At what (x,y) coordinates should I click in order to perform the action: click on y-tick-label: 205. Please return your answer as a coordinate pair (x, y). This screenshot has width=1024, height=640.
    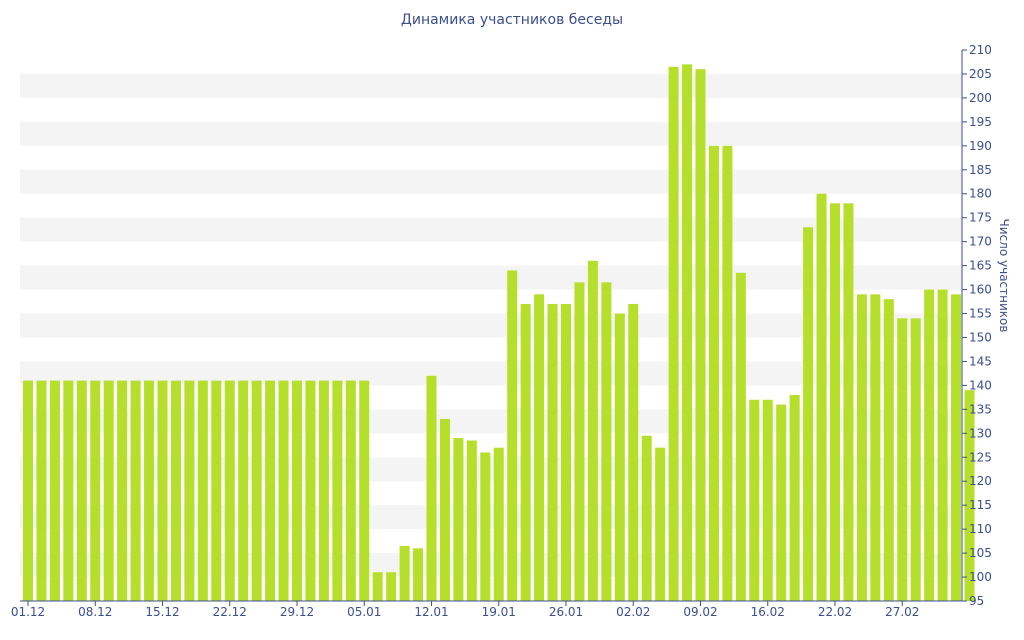
    Looking at the image, I should click on (980, 74).